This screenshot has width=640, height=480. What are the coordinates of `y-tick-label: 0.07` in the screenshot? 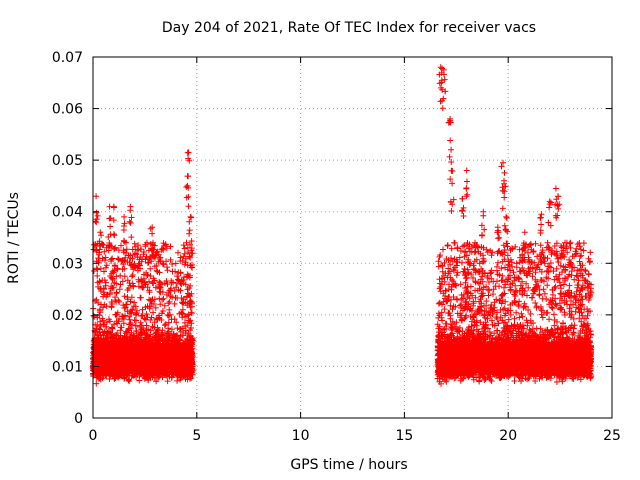 It's located at (67, 58).